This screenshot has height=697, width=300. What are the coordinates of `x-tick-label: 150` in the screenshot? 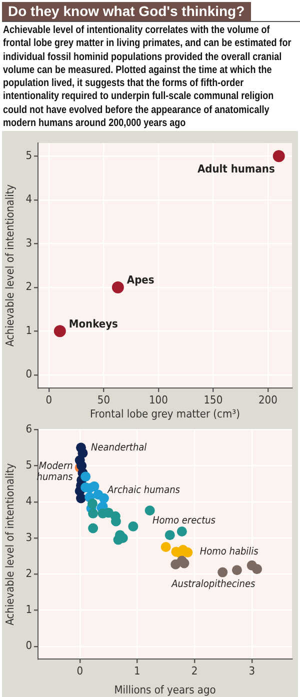 It's located at (213, 399).